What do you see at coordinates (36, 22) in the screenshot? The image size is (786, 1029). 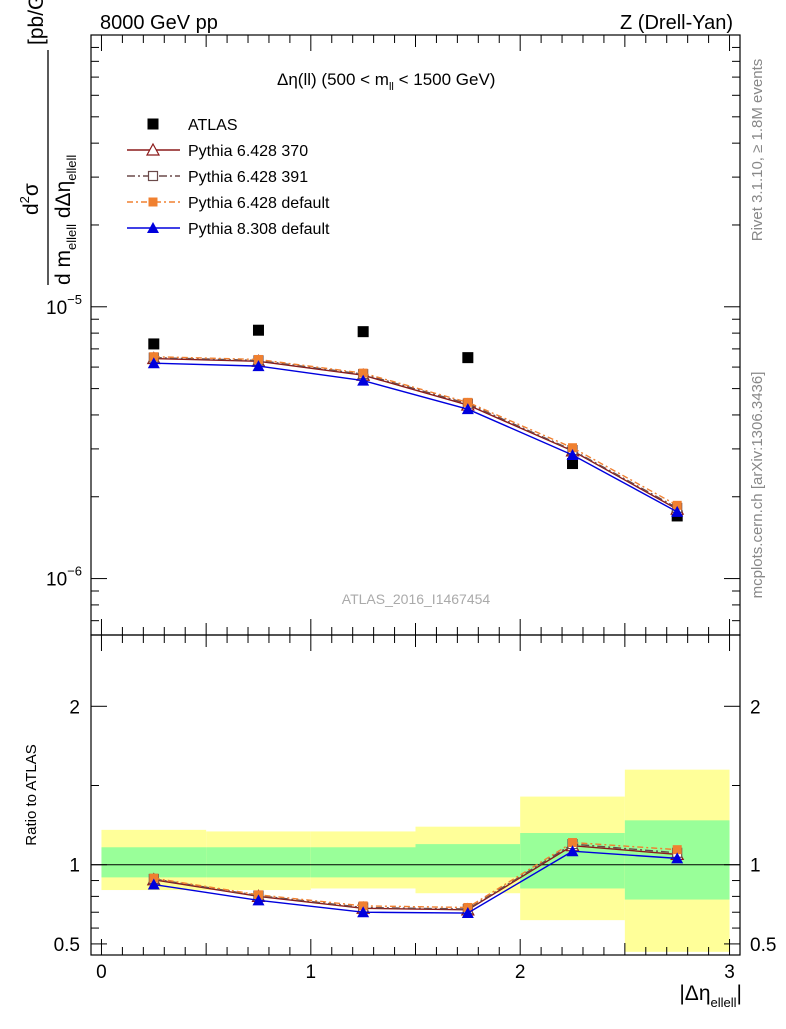 I see `y-label-unit: [pb/GeV]` at bounding box center [36, 22].